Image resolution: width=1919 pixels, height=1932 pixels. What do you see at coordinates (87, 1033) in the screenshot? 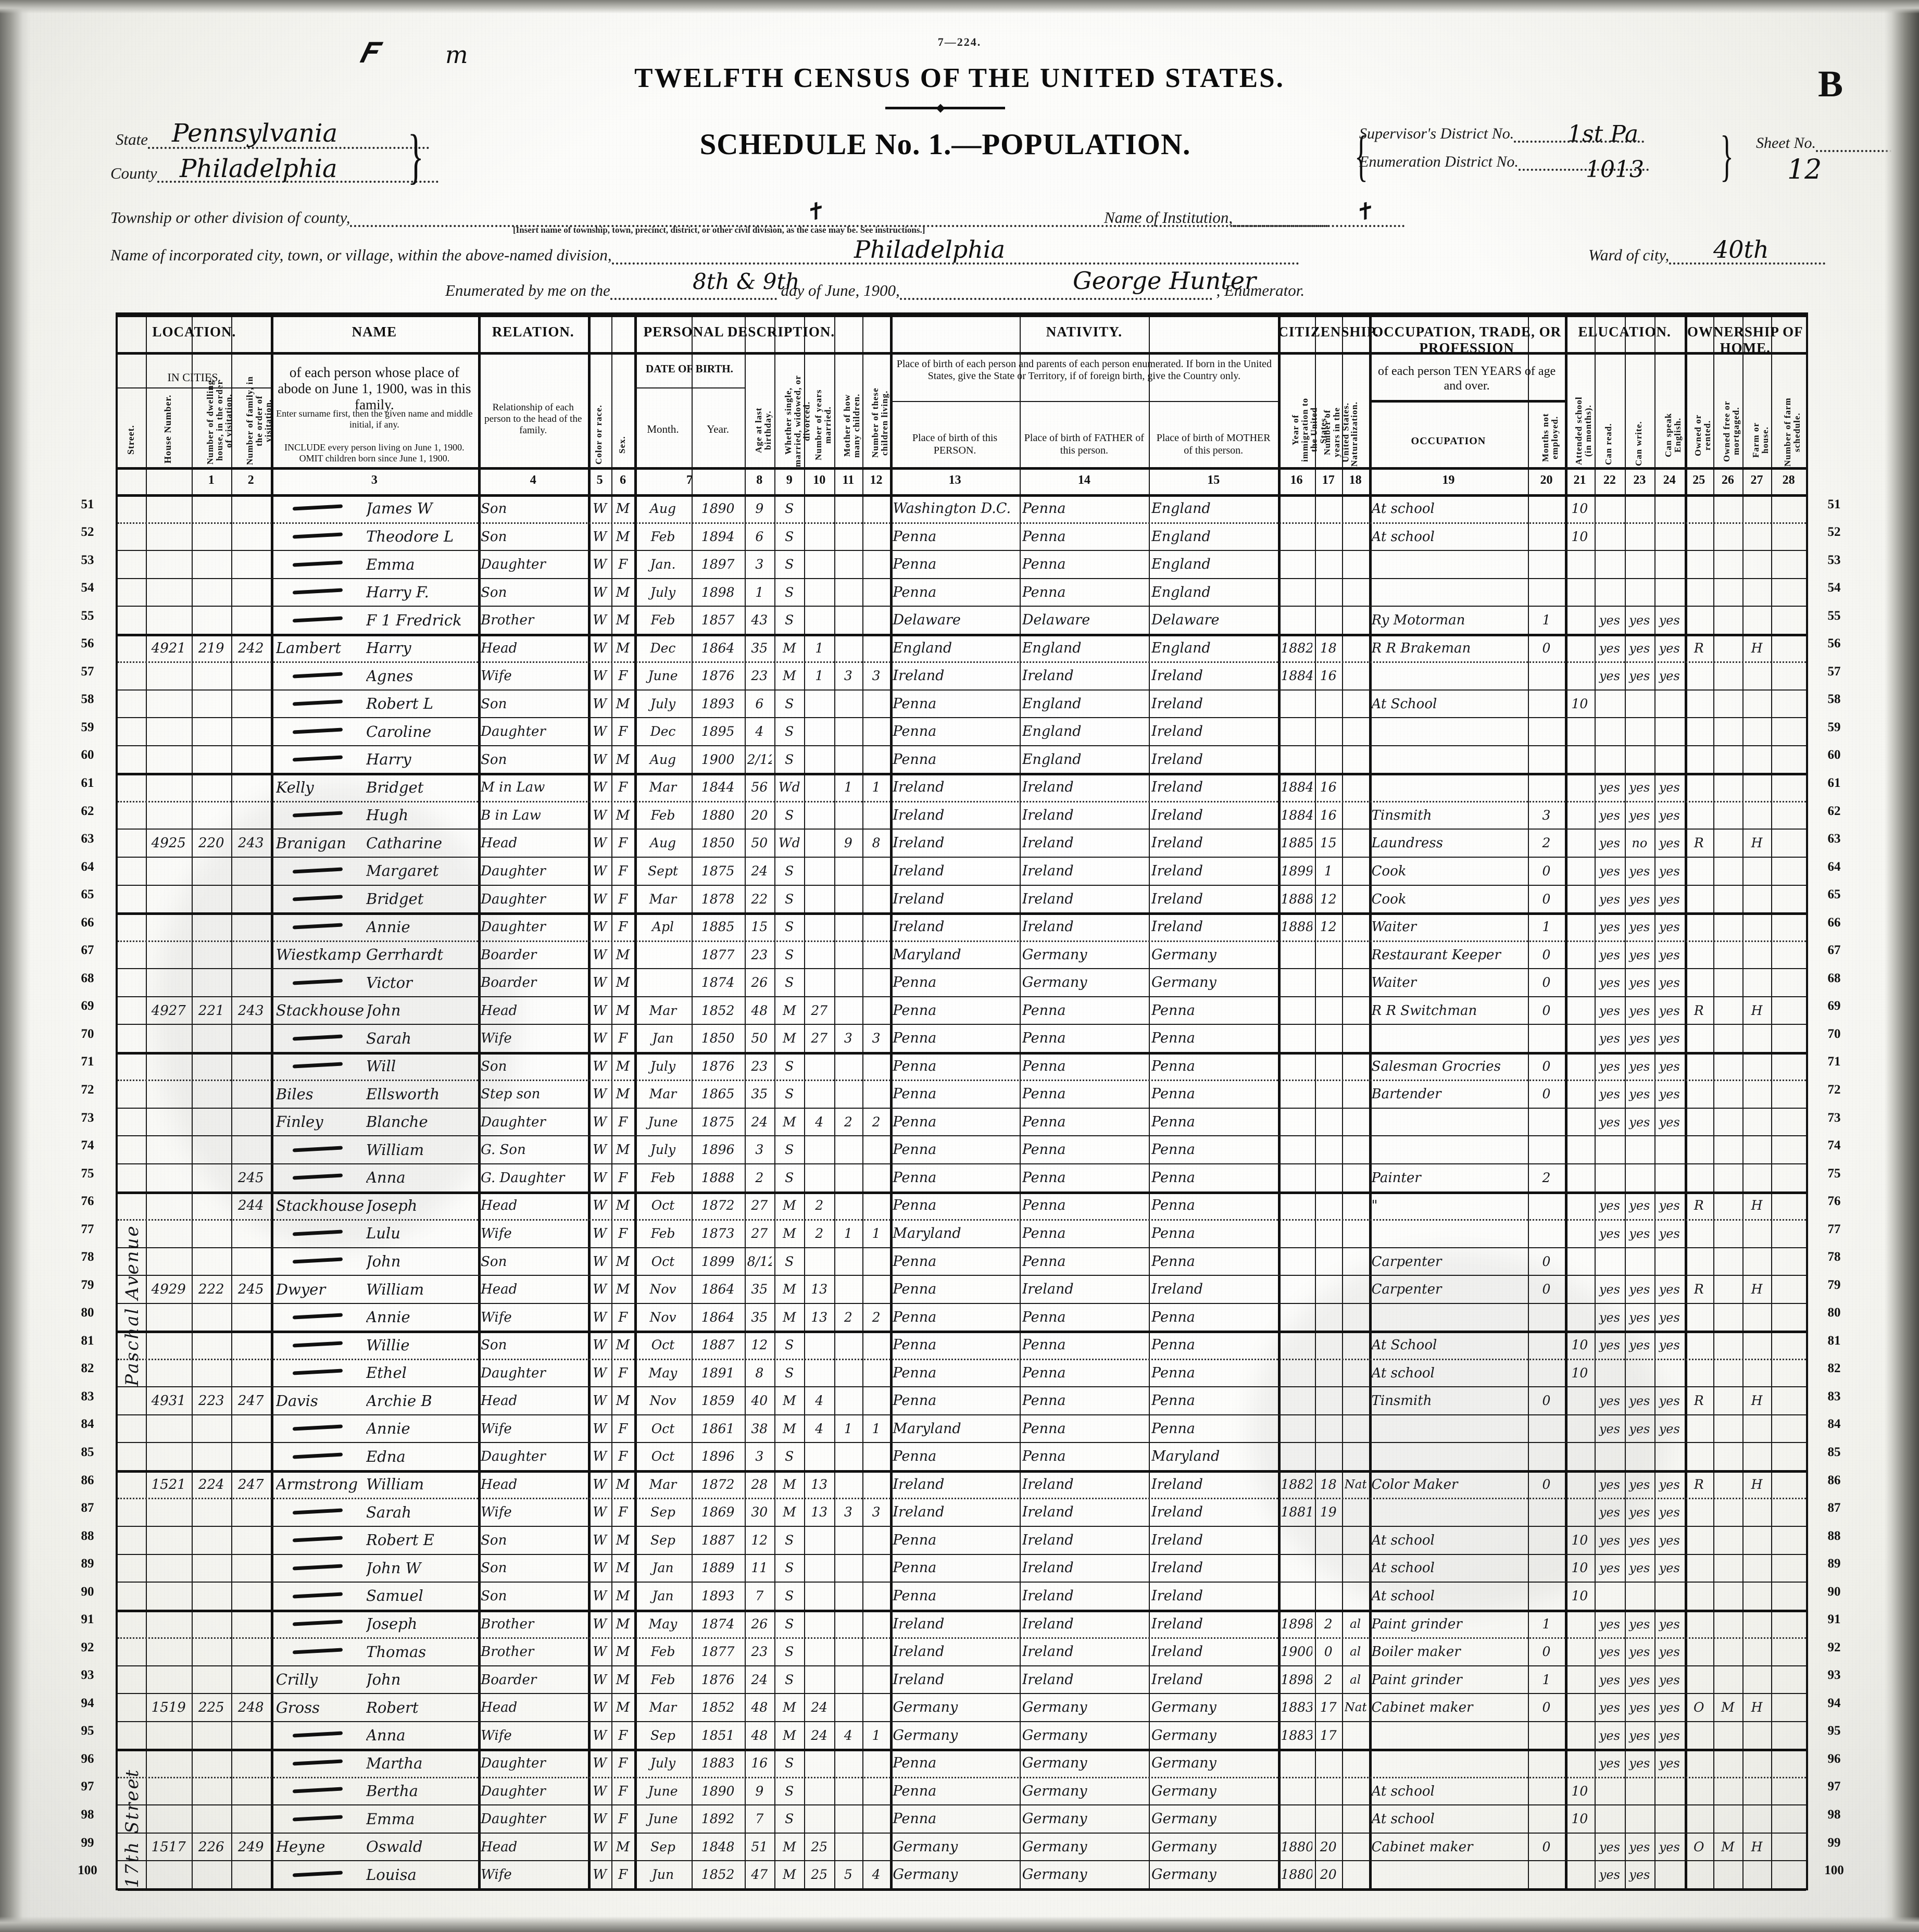
I see `row-number: 70` at bounding box center [87, 1033].